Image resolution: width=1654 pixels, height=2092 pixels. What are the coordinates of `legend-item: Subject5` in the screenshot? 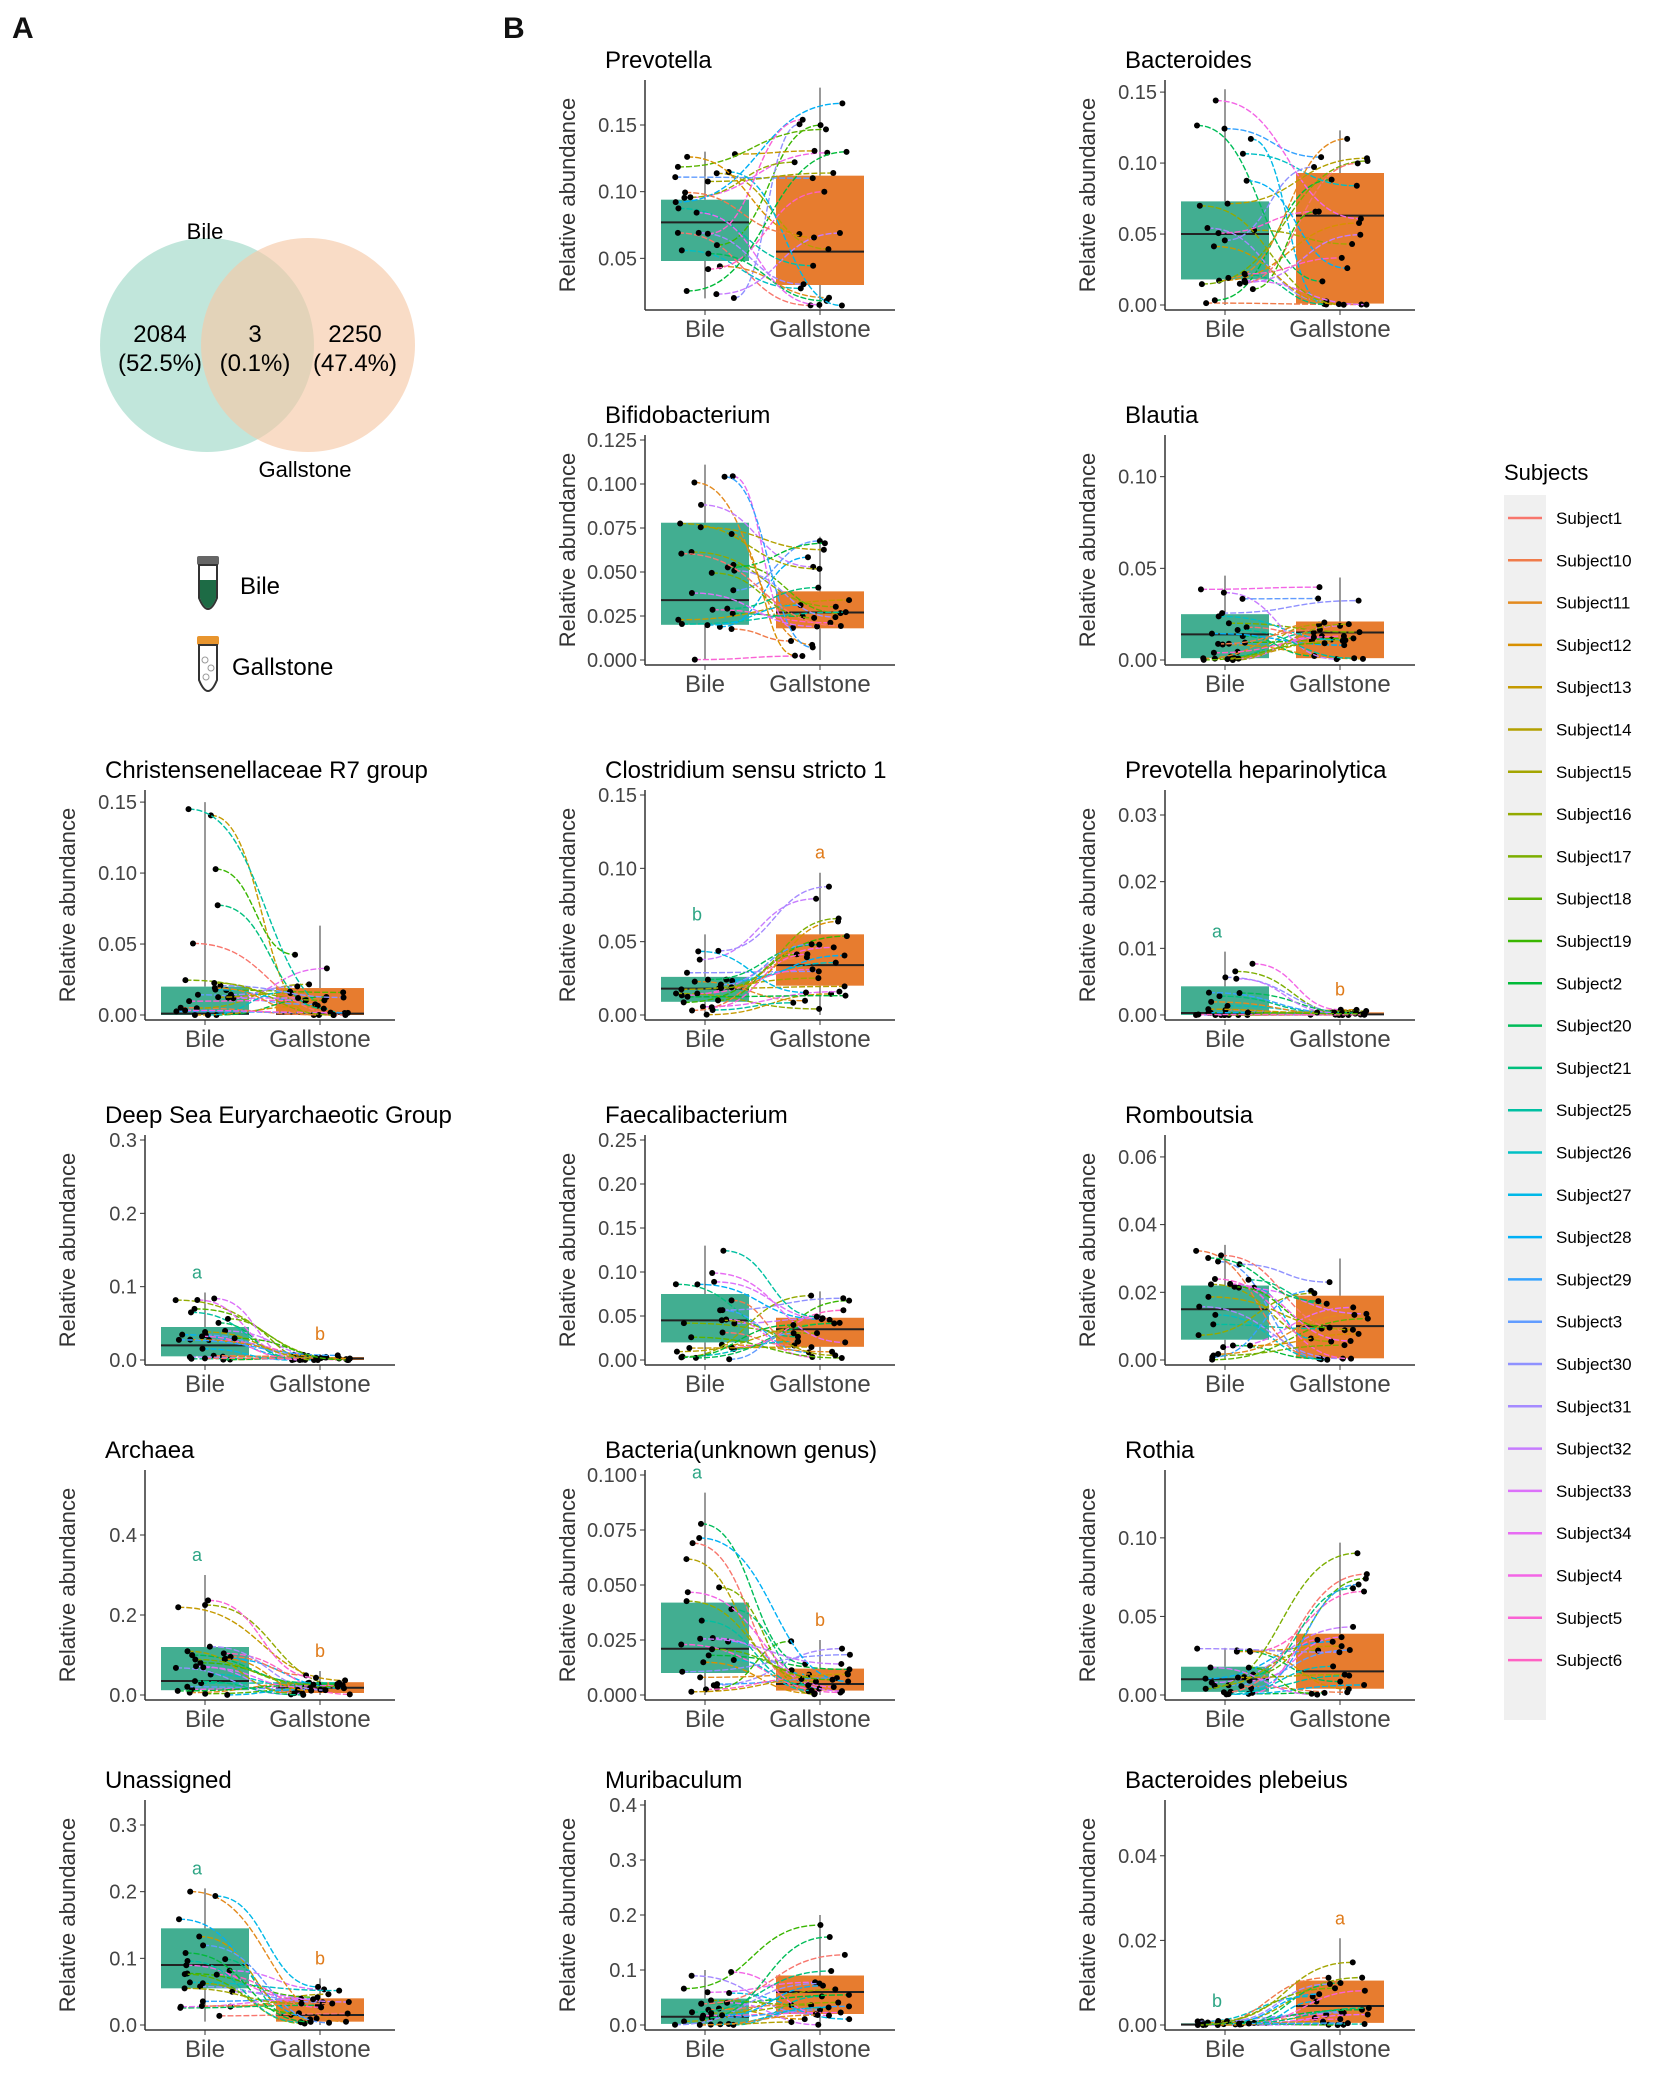 It's located at (1565, 1618).